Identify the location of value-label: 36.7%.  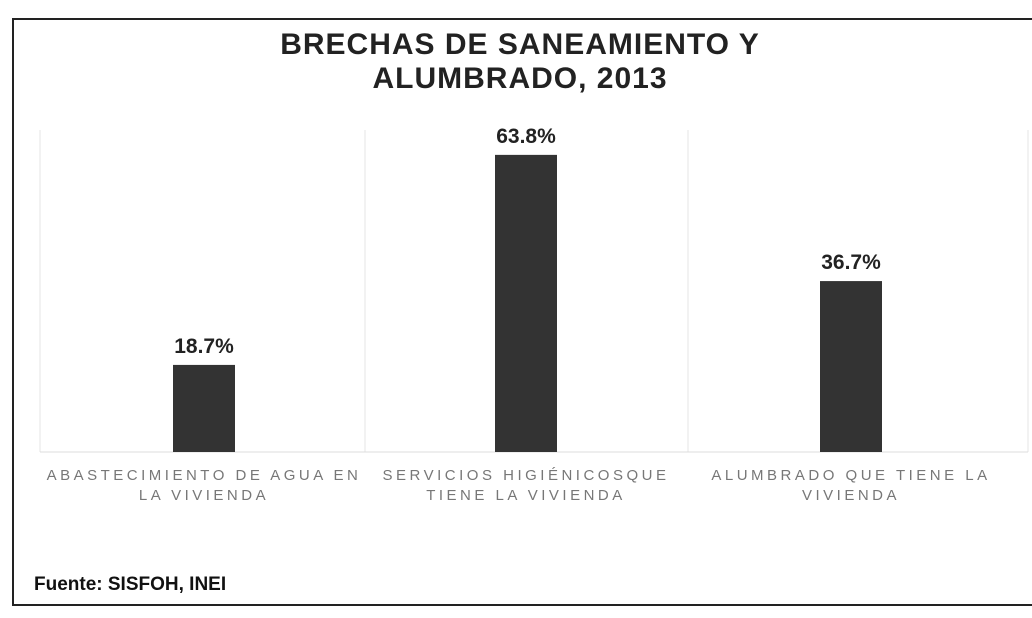
(851, 262).